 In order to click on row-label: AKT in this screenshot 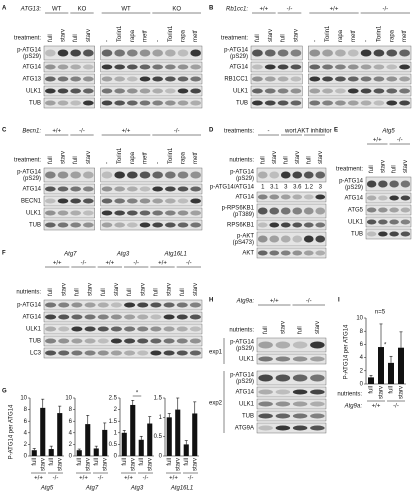, I will do `click(248, 254)`.